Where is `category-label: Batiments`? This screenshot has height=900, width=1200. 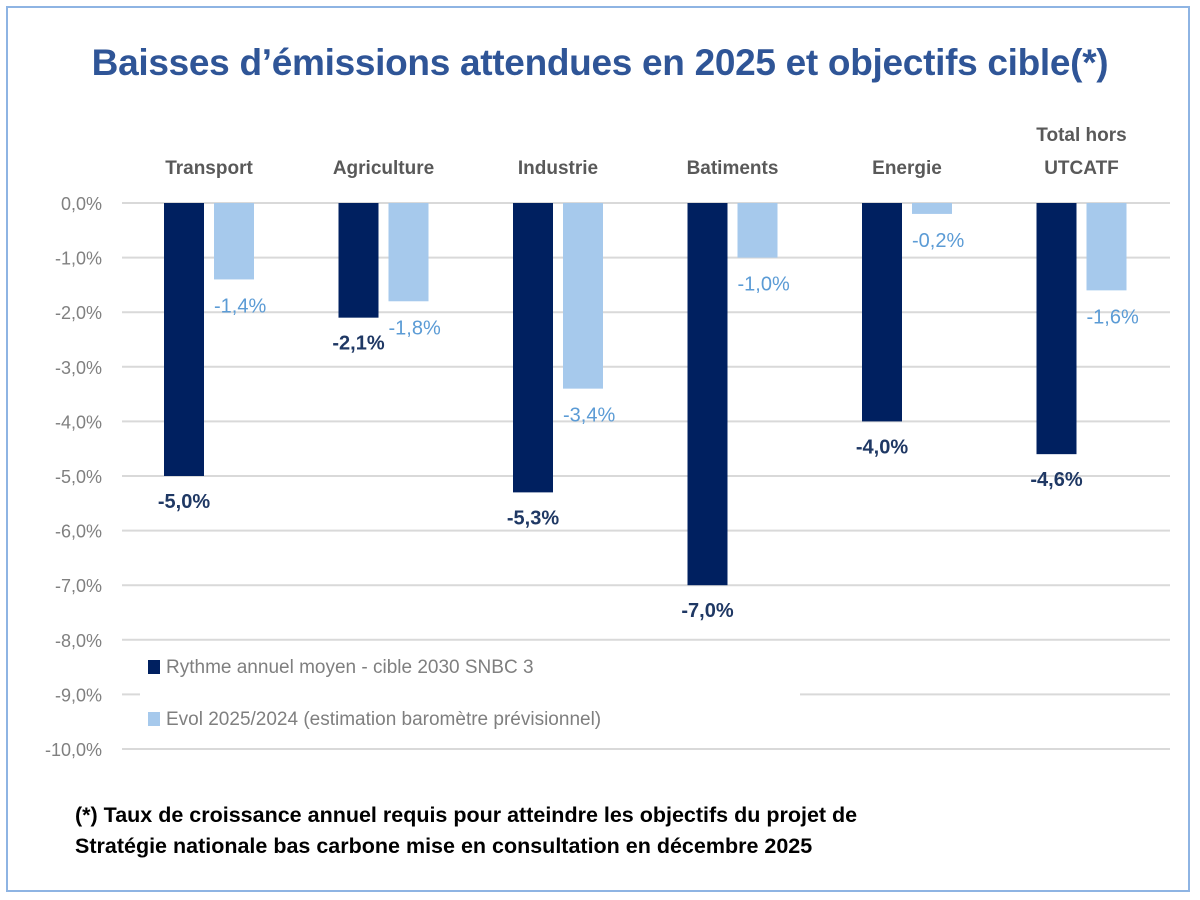 category-label: Batiments is located at coordinates (733, 168).